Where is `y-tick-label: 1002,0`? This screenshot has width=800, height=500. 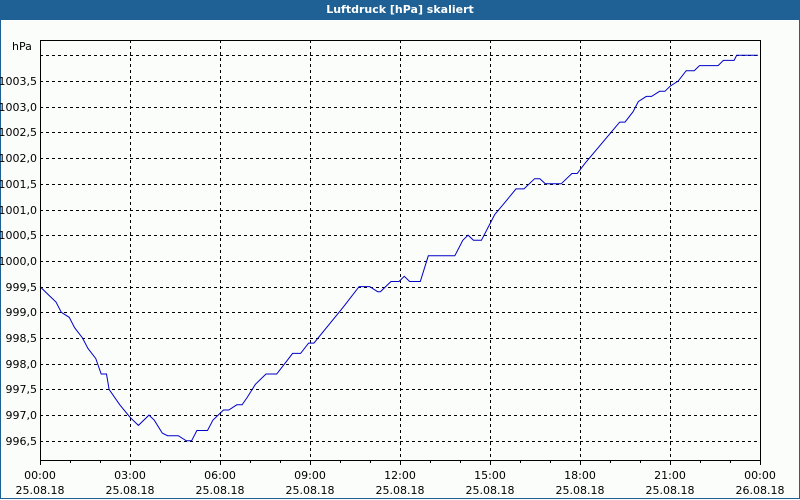
y-tick-label: 1002,0 is located at coordinates (18, 158).